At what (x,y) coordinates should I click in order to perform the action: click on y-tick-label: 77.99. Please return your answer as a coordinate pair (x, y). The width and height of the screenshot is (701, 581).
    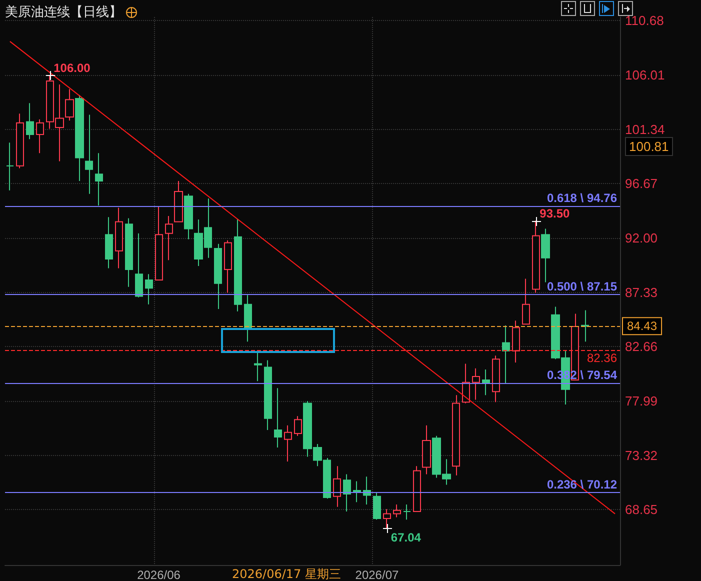
    Looking at the image, I should click on (641, 401).